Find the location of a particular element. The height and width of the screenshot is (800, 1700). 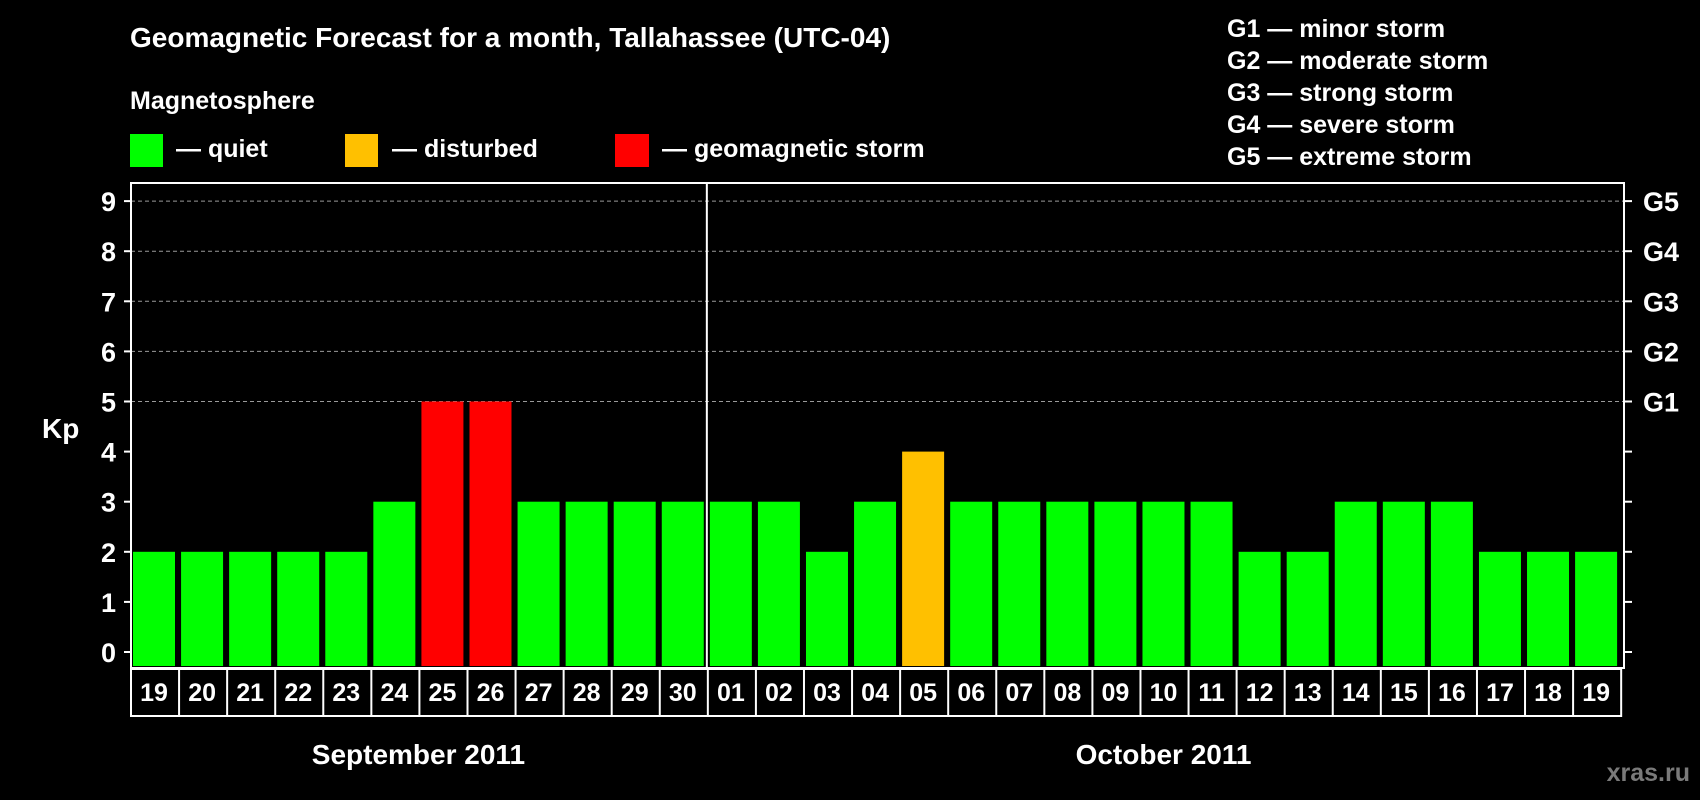

right-tick-label: G2 is located at coordinates (1661, 352).